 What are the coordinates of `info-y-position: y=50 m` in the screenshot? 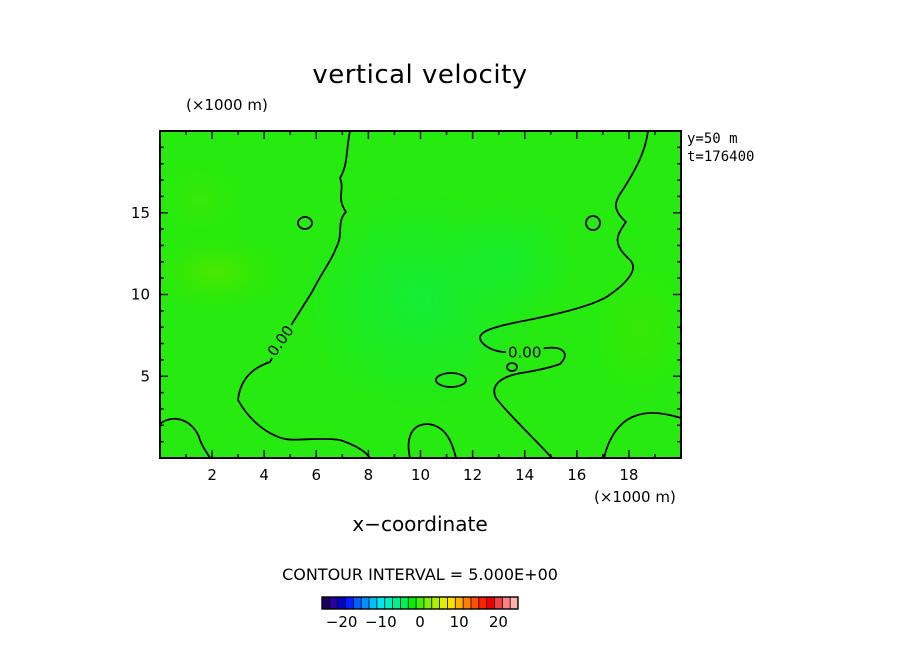 It's located at (712, 139).